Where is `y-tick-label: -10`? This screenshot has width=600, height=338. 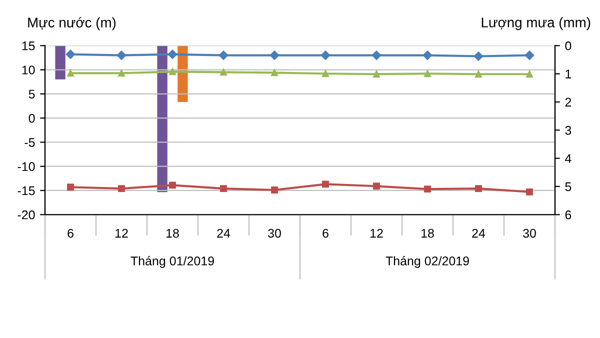 y-tick-label: -10 is located at coordinates (26, 166).